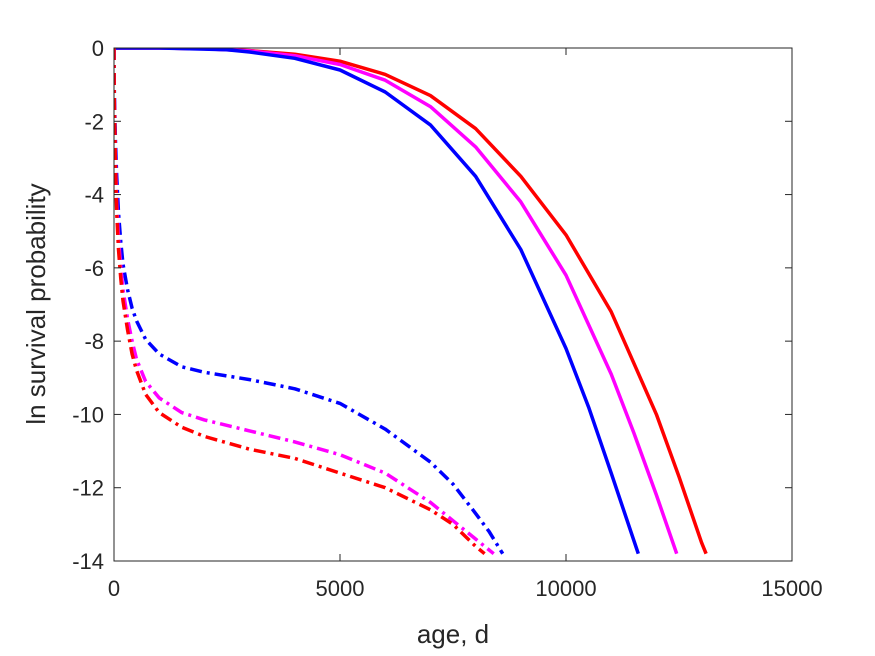  I want to click on y-tick-label: -8, so click(94, 341).